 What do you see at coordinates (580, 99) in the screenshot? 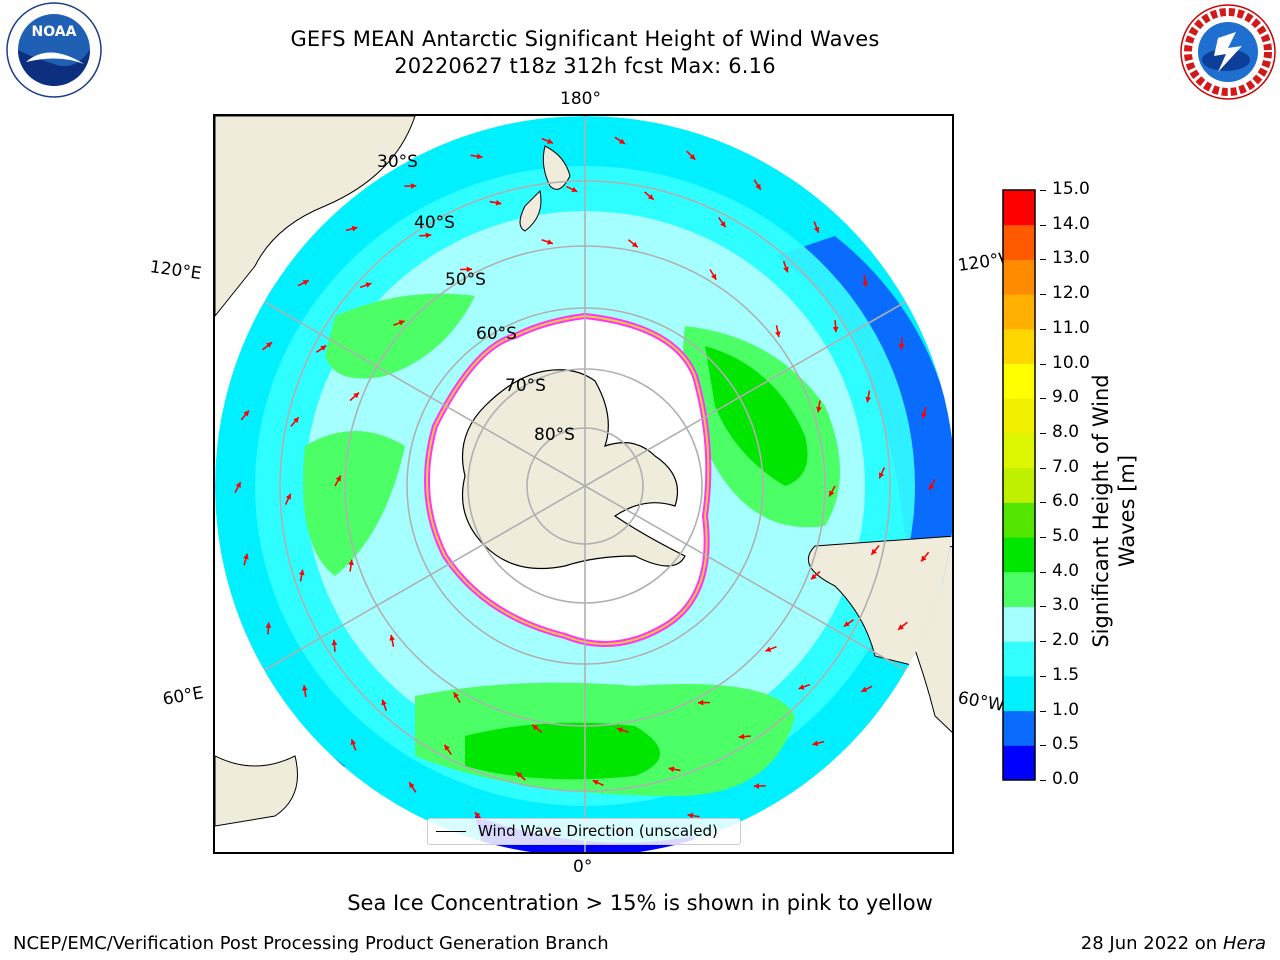
I see `lon-label-180: 180°` at bounding box center [580, 99].